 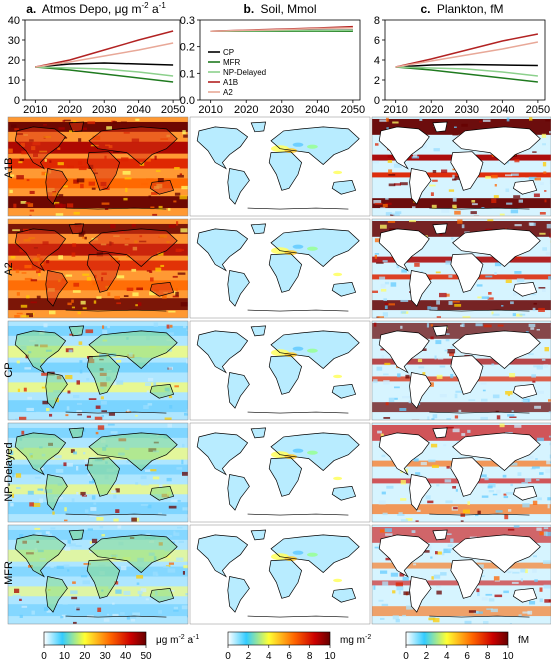 I want to click on atmos-map-a1b, so click(x=98, y=166).